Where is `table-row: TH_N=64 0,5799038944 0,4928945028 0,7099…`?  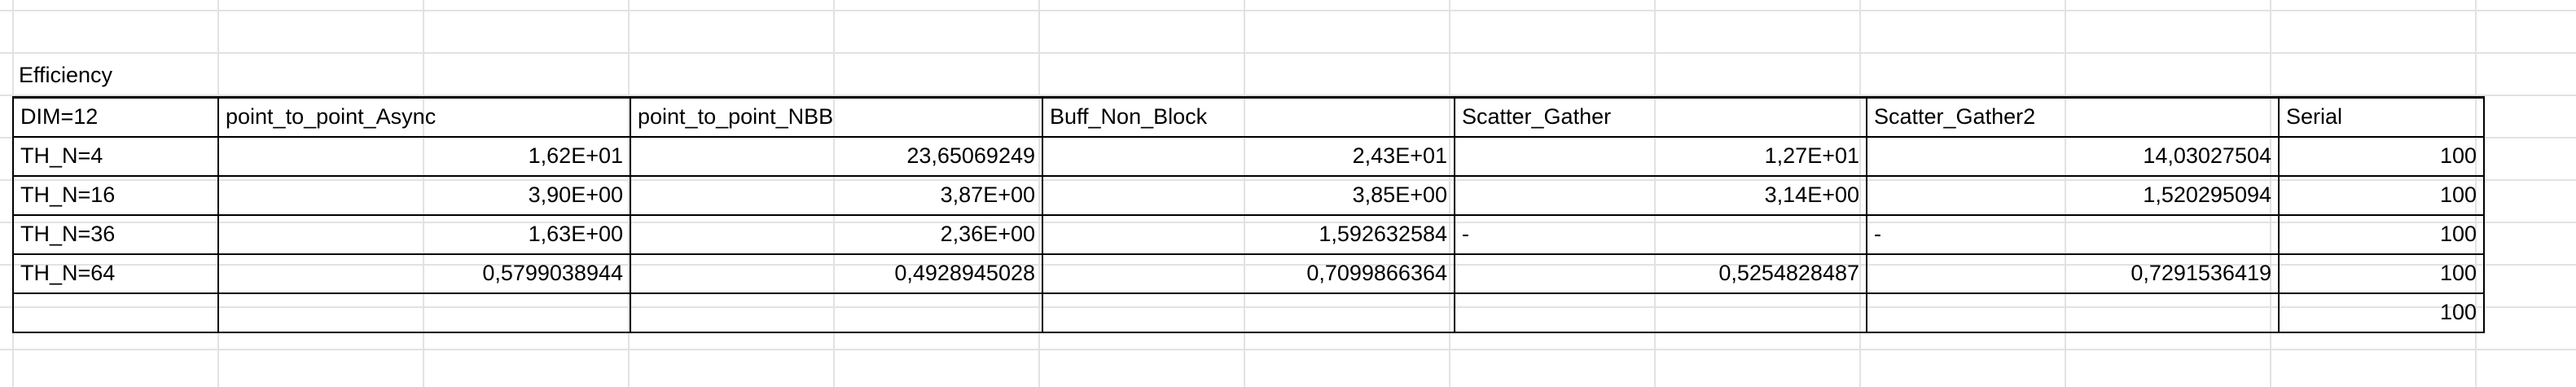 table-row: TH_N=64 0,5799038944 0,4928945028 0,7099… is located at coordinates (1248, 273).